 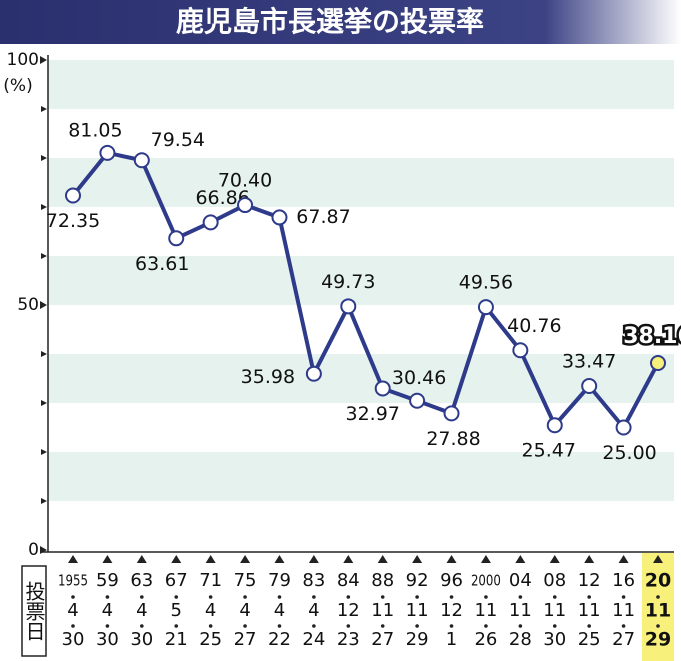 I want to click on data-label: 72.35, so click(x=73, y=221).